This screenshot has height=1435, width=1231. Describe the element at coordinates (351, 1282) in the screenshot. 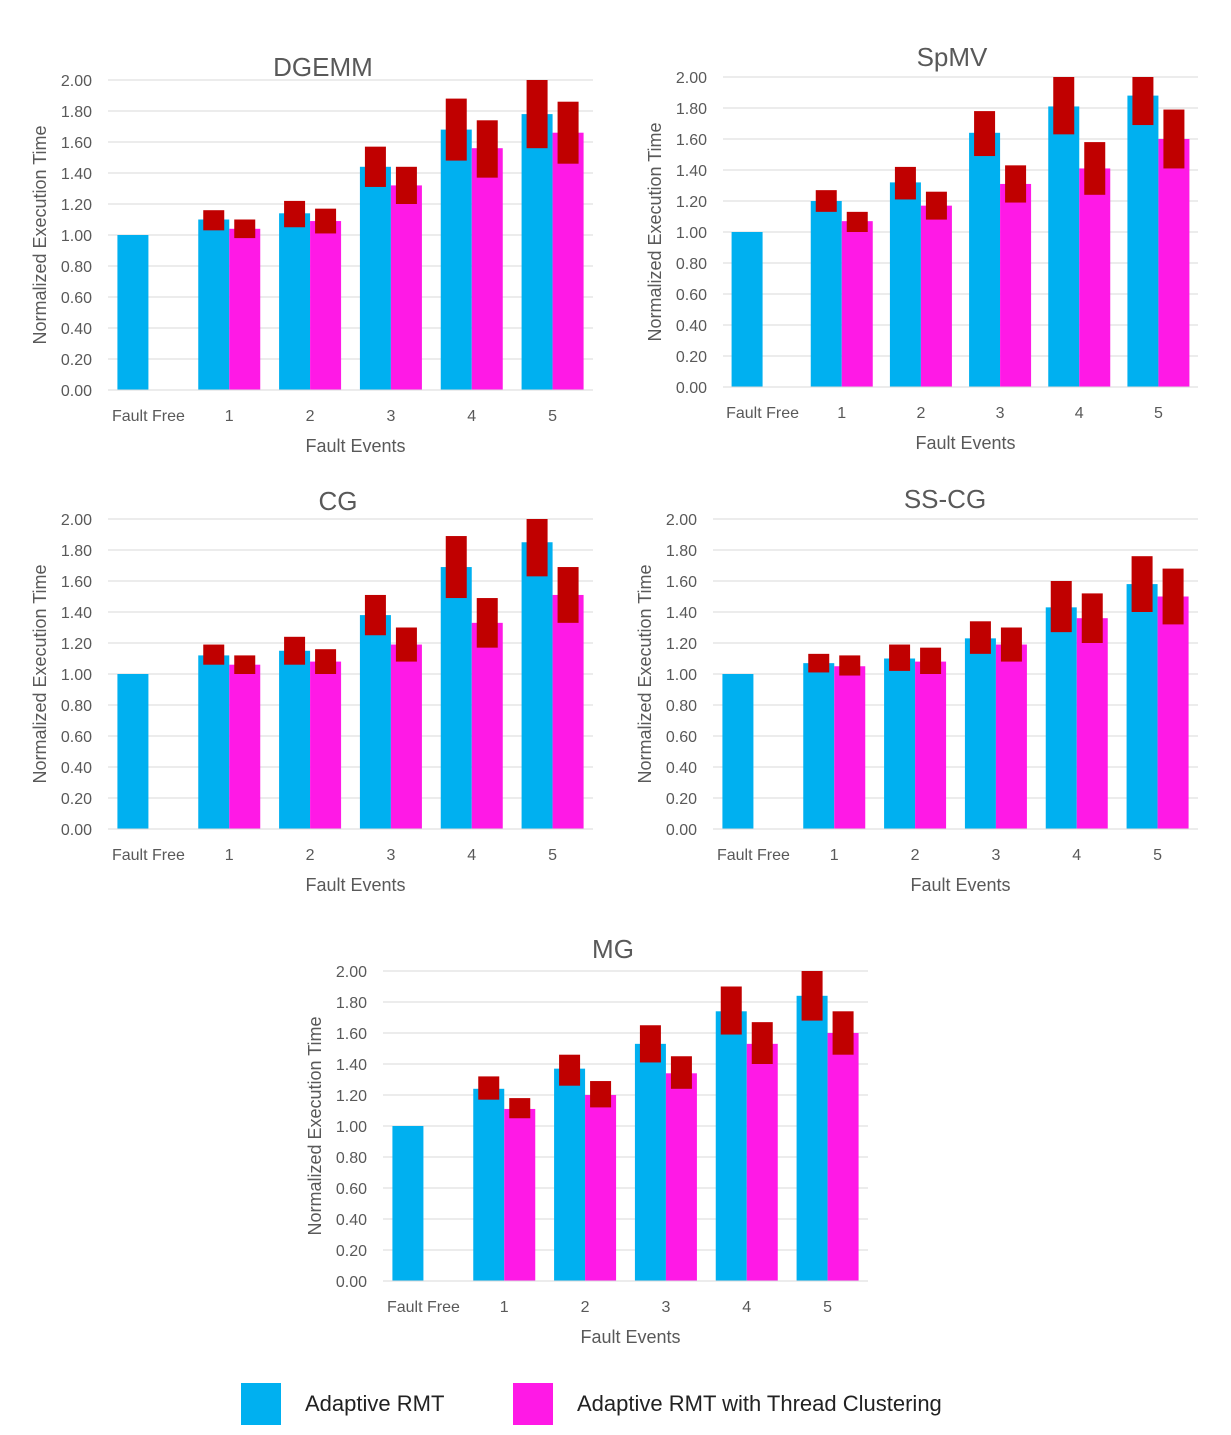

I see `y-tick-label-mg-0: 0.00` at that location.